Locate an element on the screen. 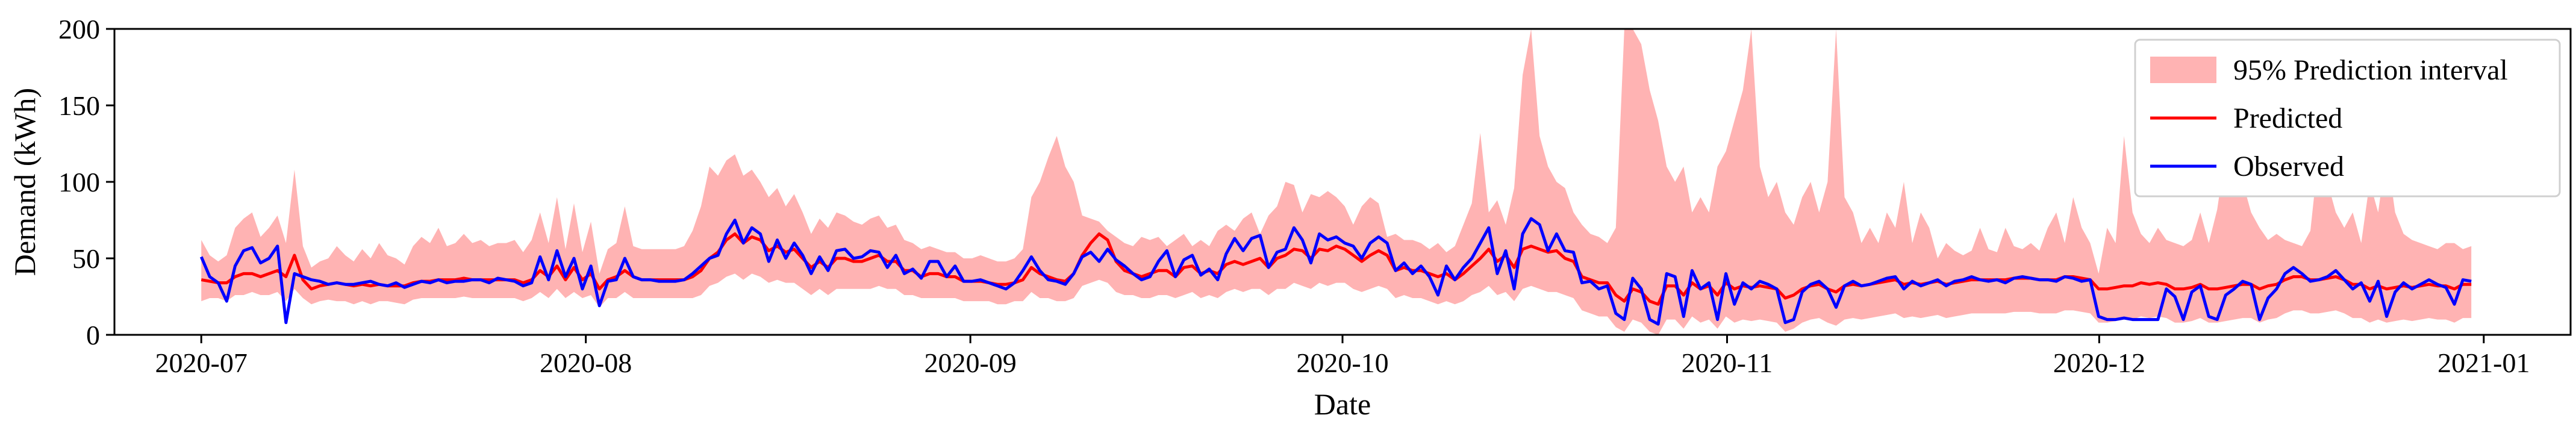  legend-entry-prediction-interval: 95% Prediction interval is located at coordinates (2370, 70).